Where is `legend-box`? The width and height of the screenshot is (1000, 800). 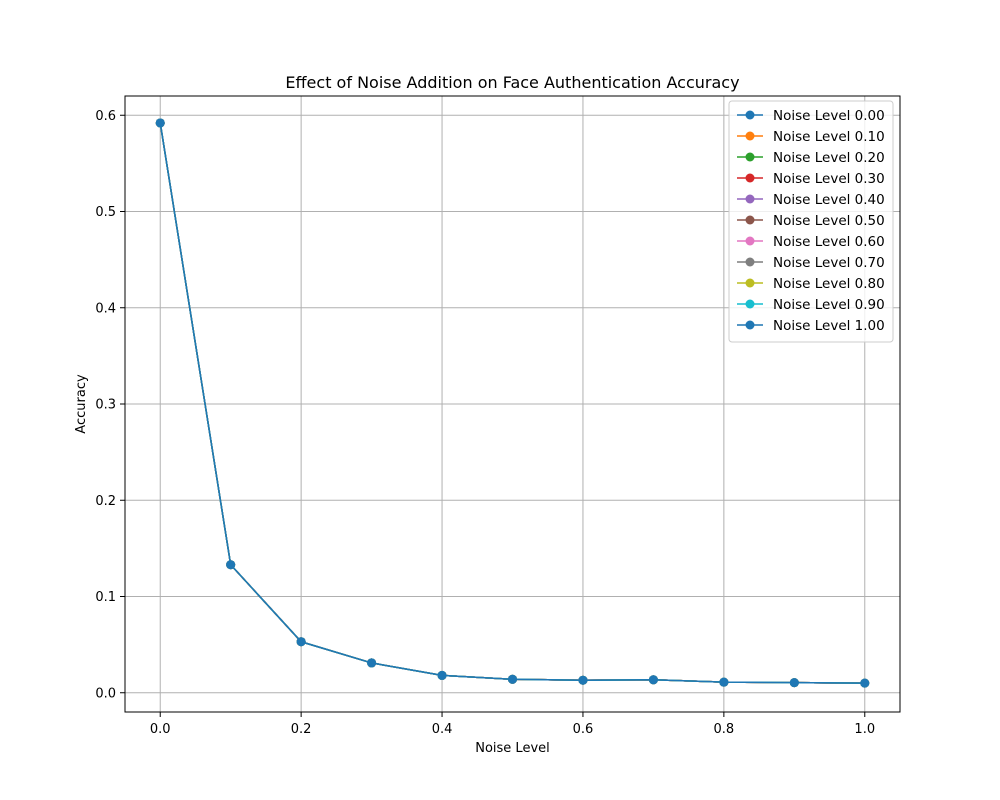
legend-box is located at coordinates (811, 221).